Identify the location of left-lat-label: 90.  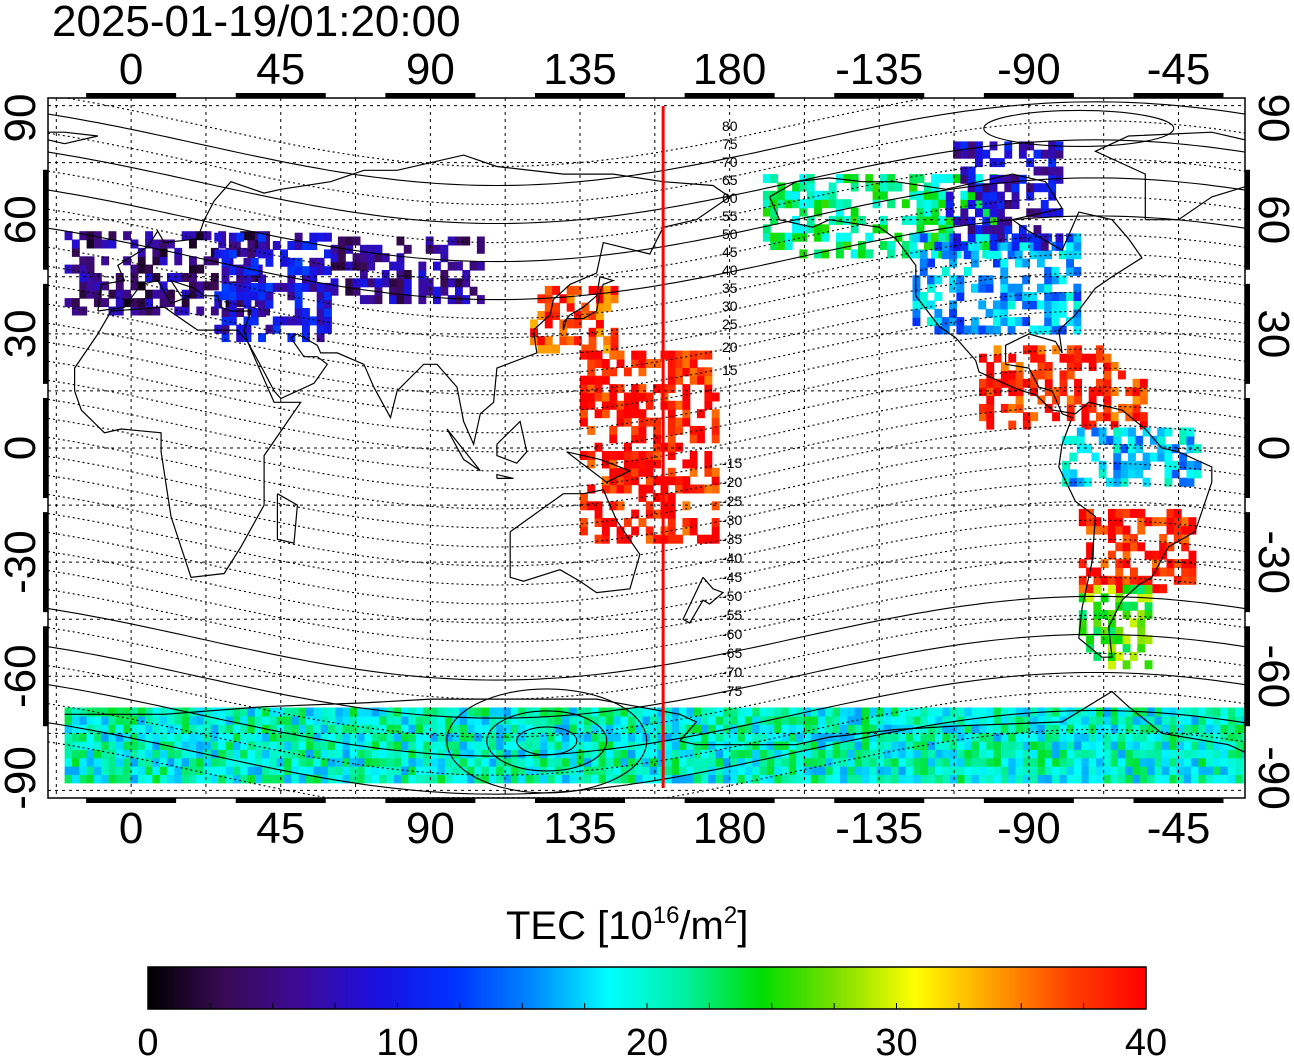
(22, 118).